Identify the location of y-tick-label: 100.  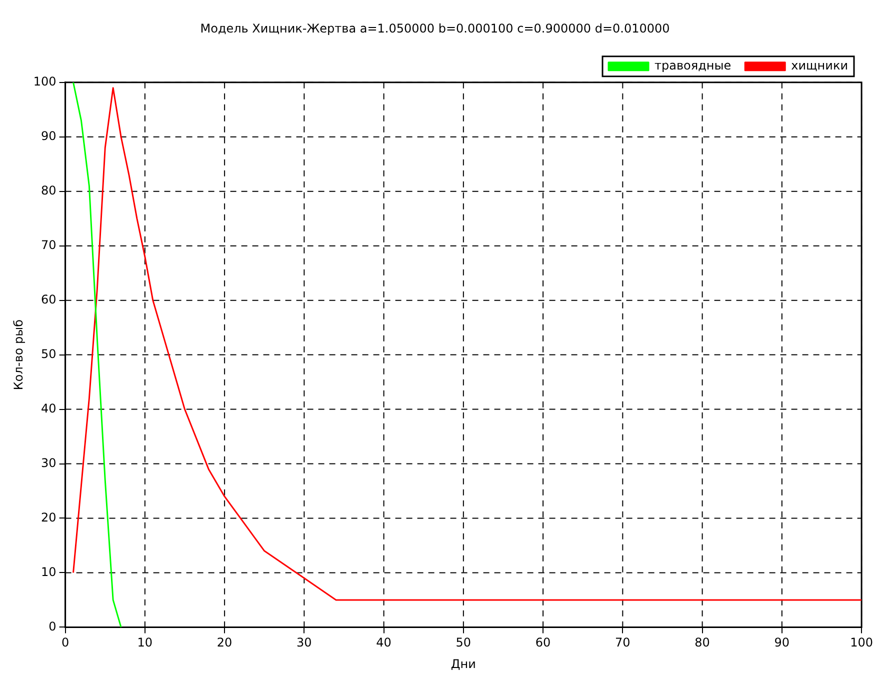
(44, 81).